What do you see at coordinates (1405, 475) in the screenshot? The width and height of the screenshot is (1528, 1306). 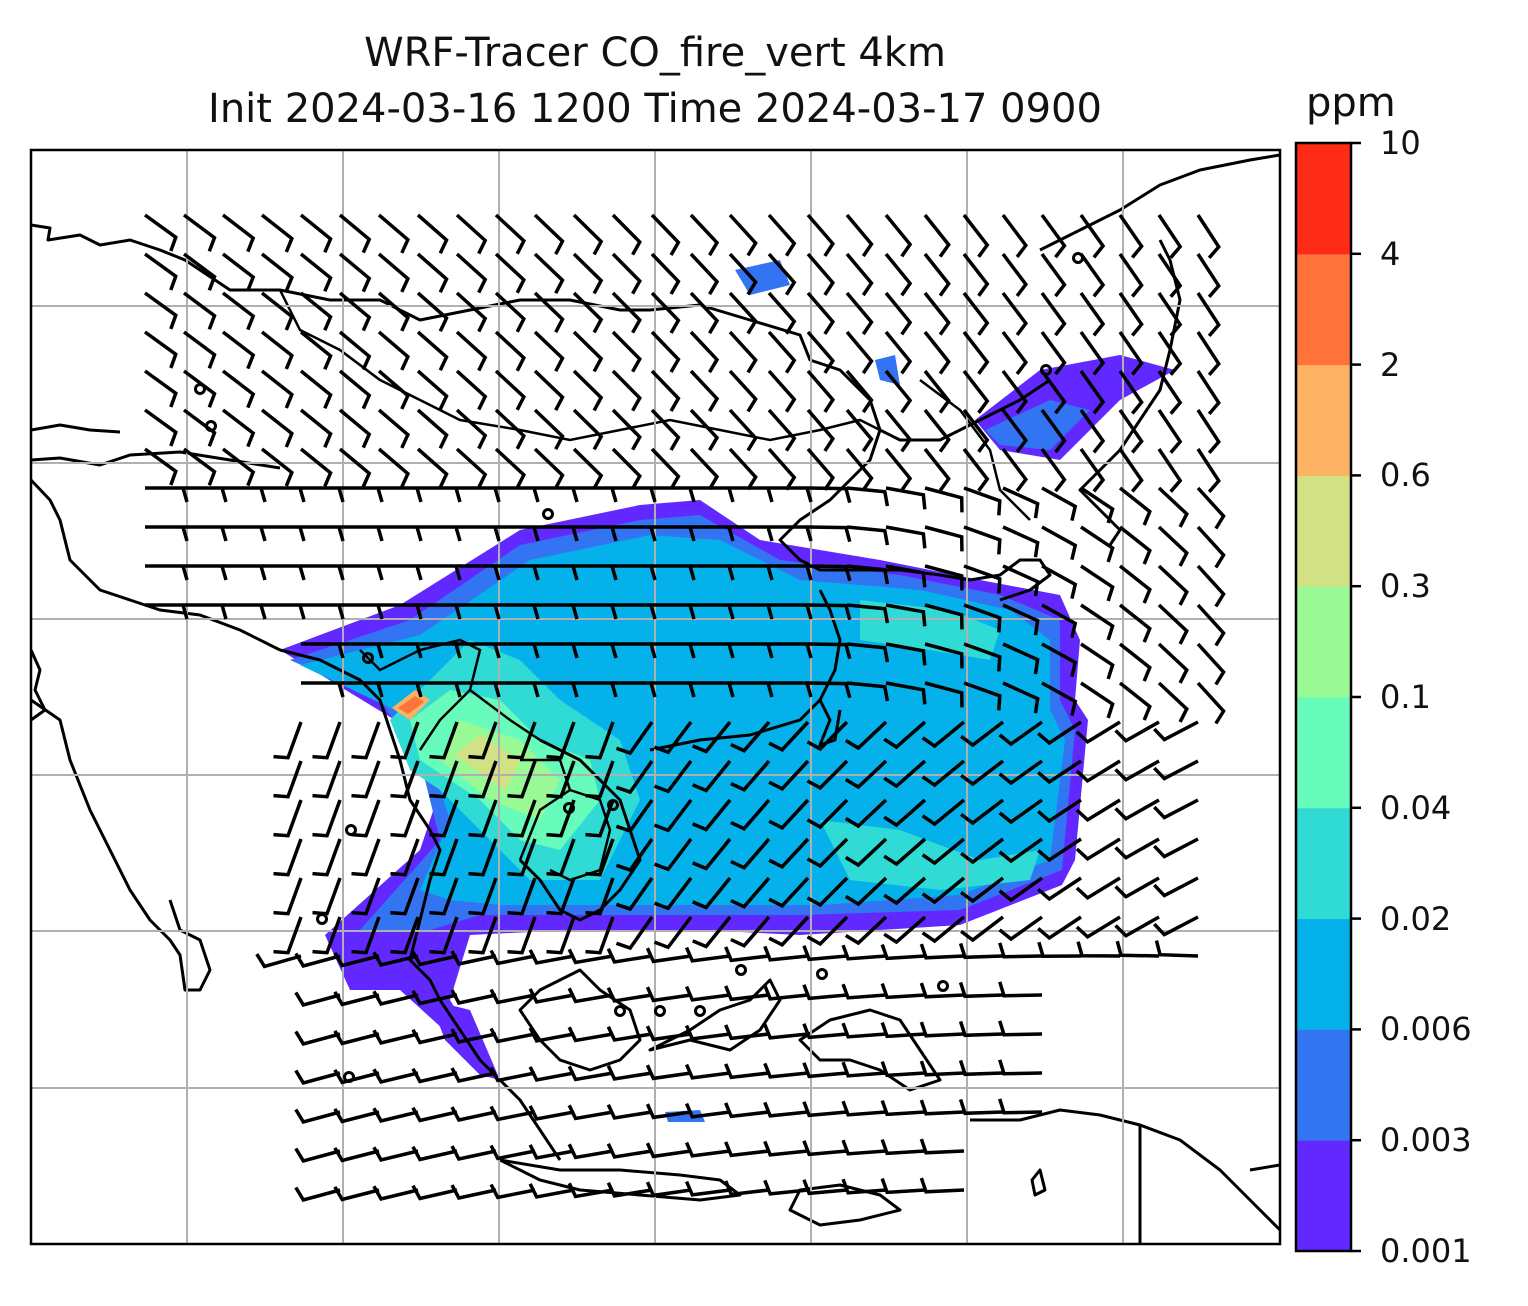 I see `colorbar-tick-label: 0.6` at bounding box center [1405, 475].